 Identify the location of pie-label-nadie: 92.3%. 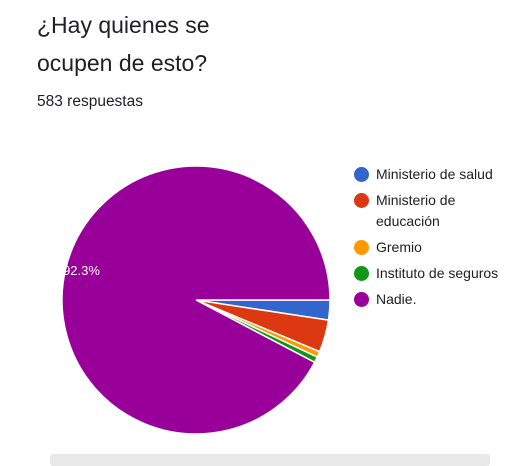
(81, 270).